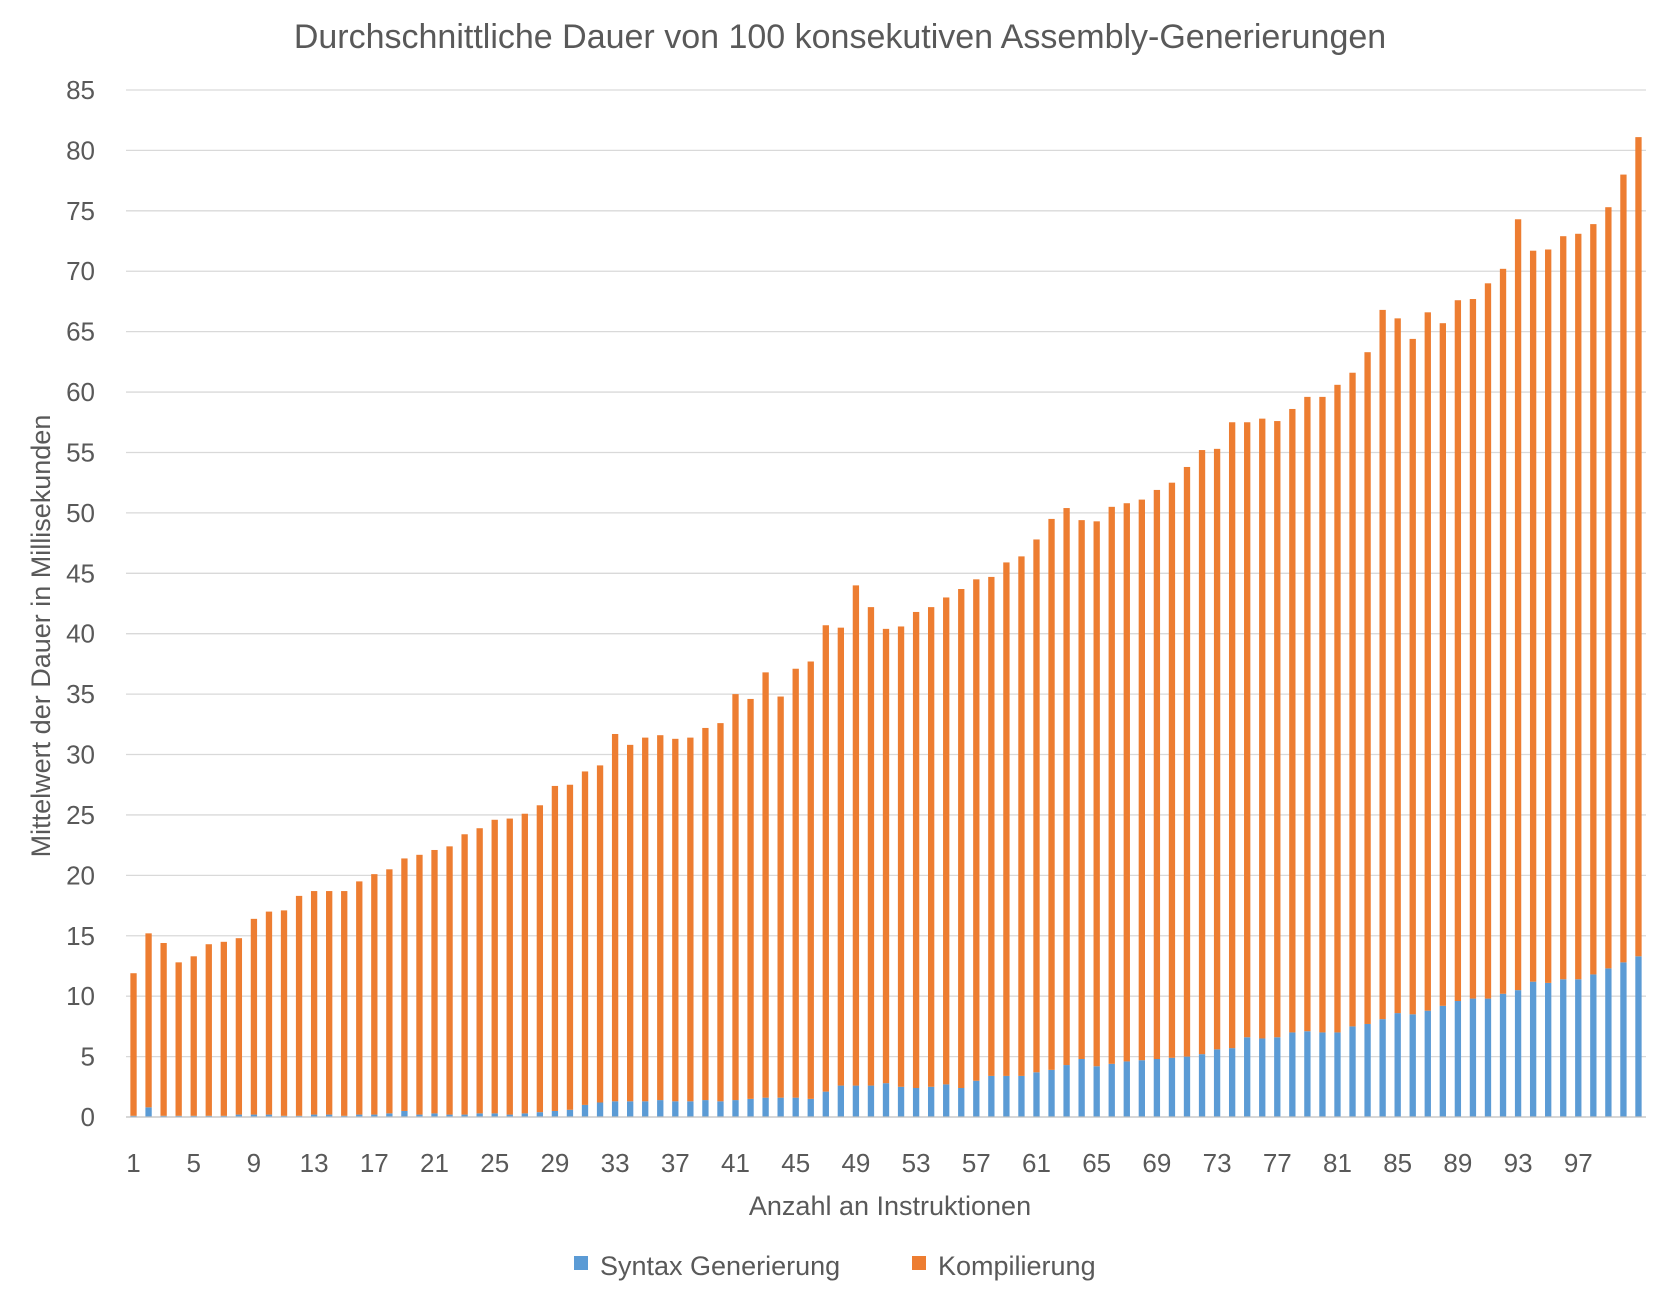 The image size is (1680, 1299). Describe the element at coordinates (80, 936) in the screenshot. I see `y-tick-label: 15` at that location.